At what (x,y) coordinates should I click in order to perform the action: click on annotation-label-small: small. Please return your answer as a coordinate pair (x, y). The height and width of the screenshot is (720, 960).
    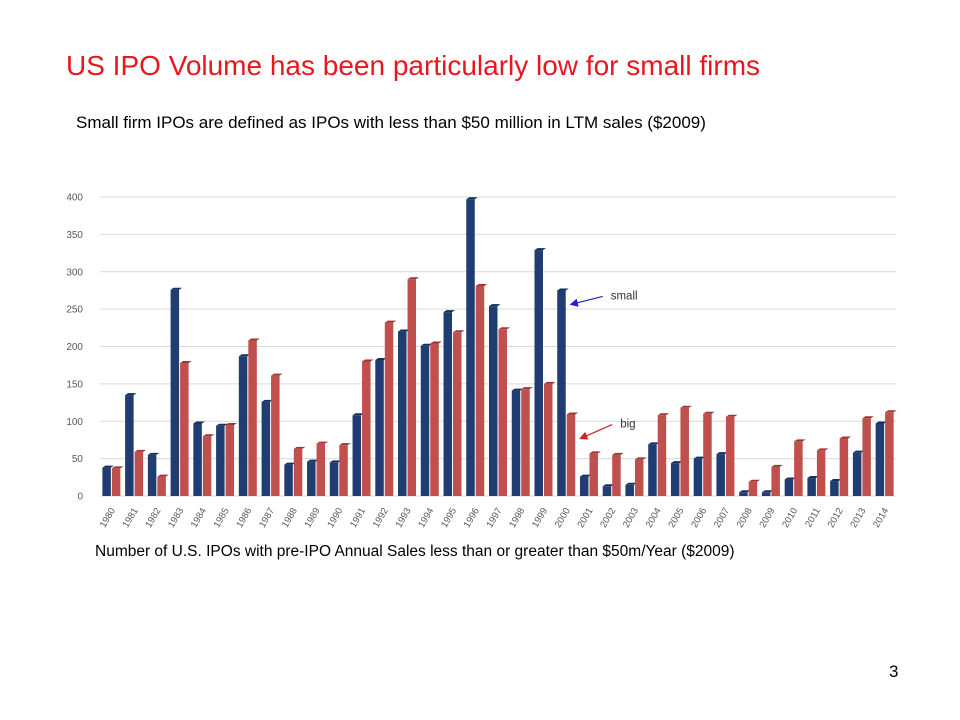
    Looking at the image, I should click on (624, 296).